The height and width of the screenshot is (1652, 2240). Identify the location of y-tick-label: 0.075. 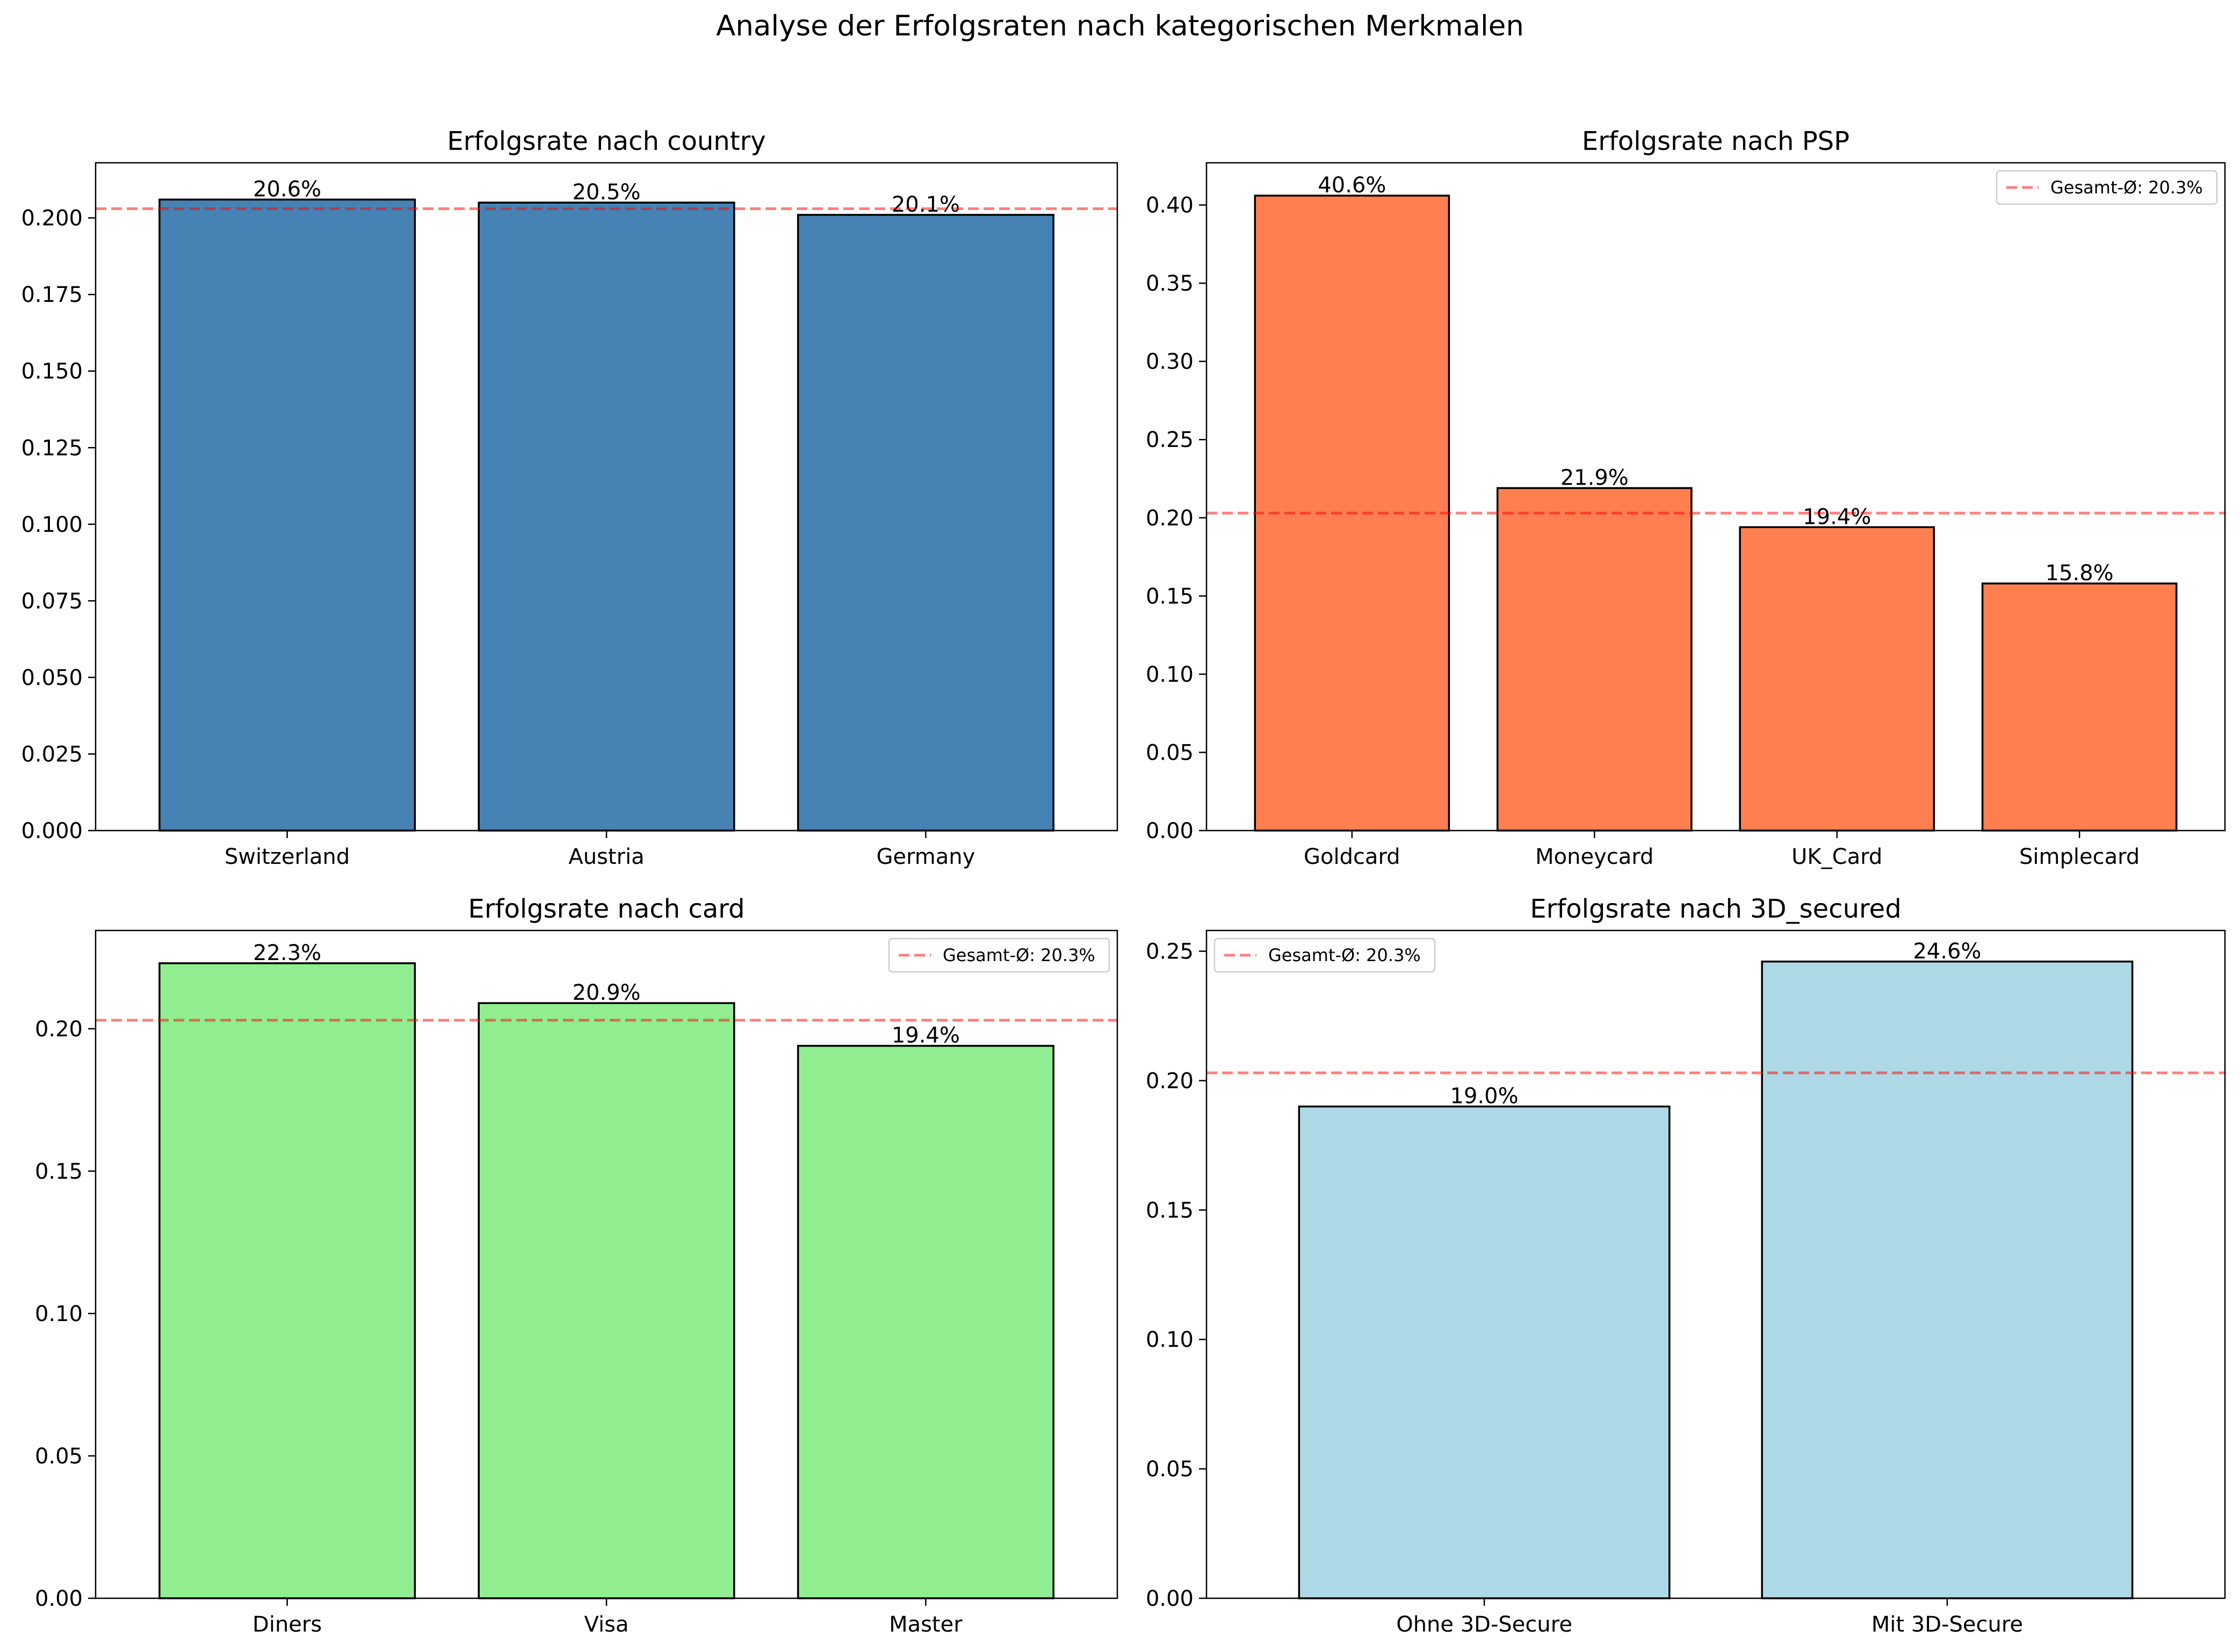
(52, 602).